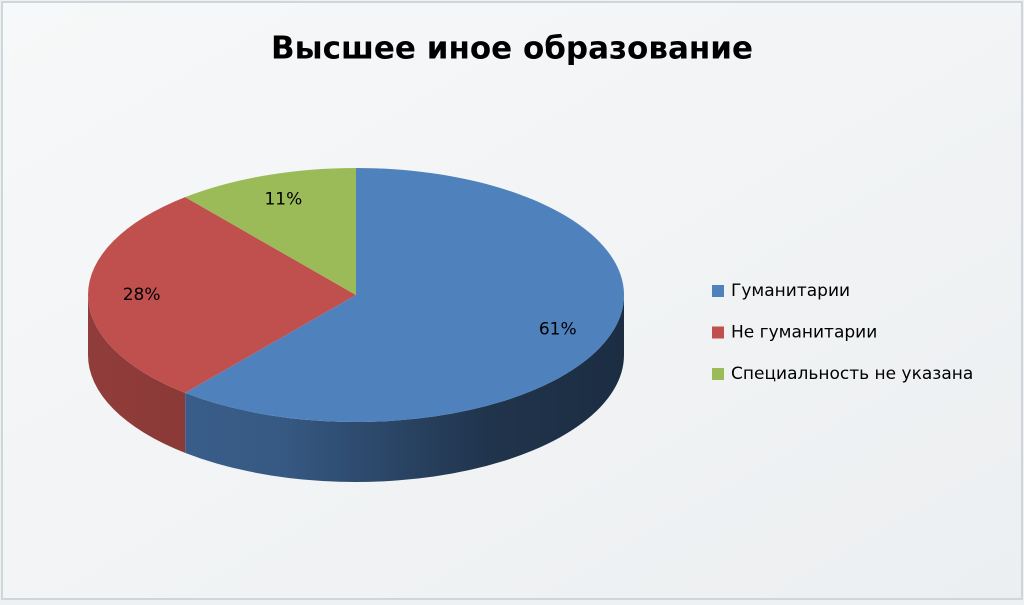 The width and height of the screenshot is (1024, 605). Describe the element at coordinates (852, 374) in the screenshot. I see `legend-label: Специальность не указана` at that location.